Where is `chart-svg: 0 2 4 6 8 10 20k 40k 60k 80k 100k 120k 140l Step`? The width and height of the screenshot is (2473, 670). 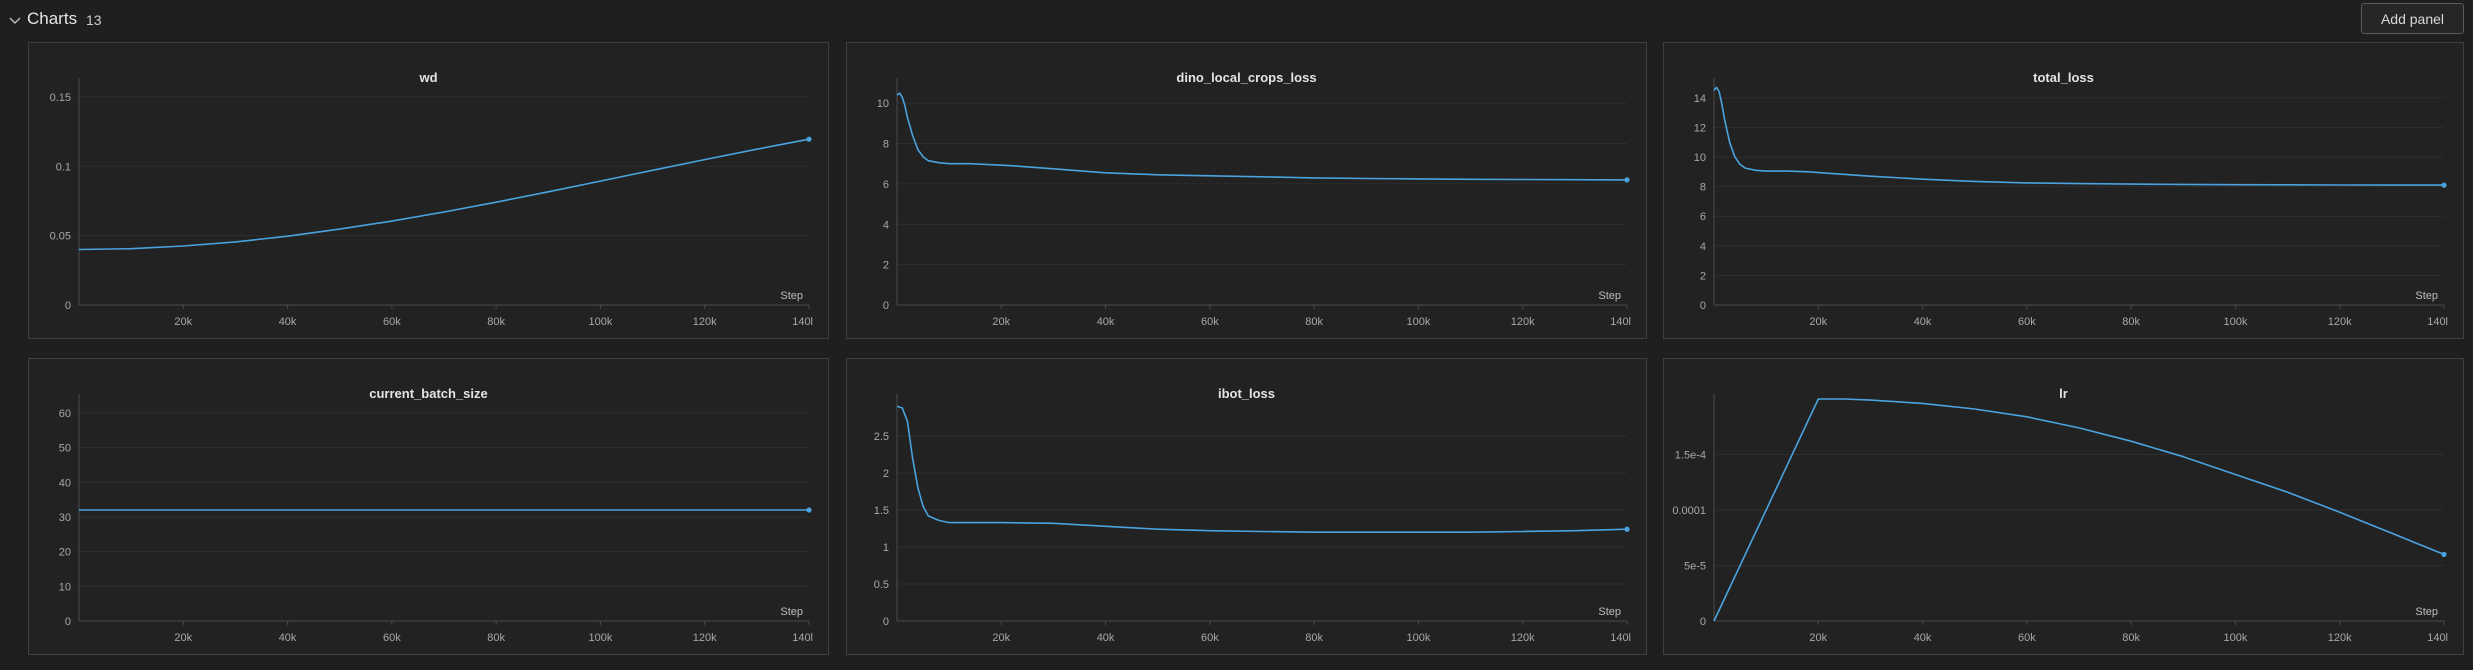 chart-svg: 0 2 4 6 8 10 20k 40k 60k 80k 100k 120k 140l Step is located at coordinates (1254, 203).